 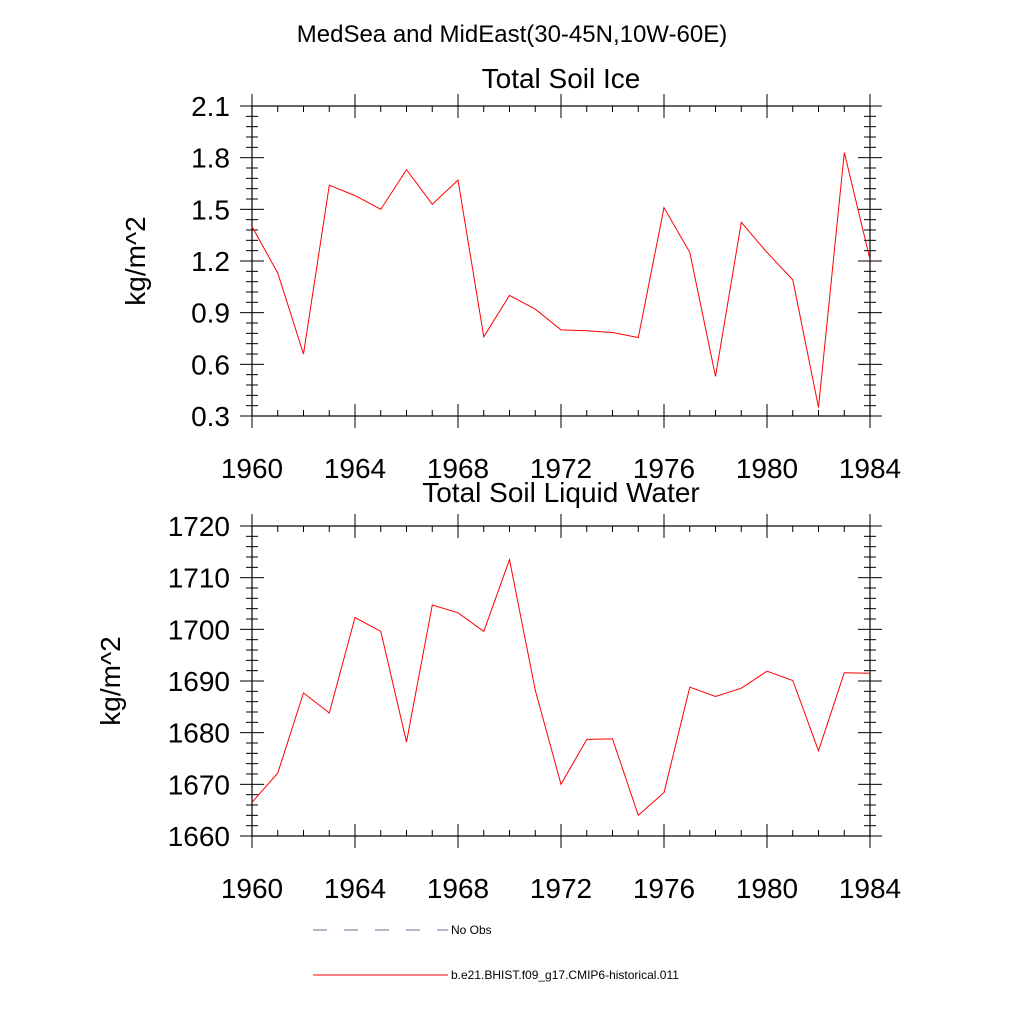 What do you see at coordinates (210, 209) in the screenshot?
I see `y-tick-label: 1.5` at bounding box center [210, 209].